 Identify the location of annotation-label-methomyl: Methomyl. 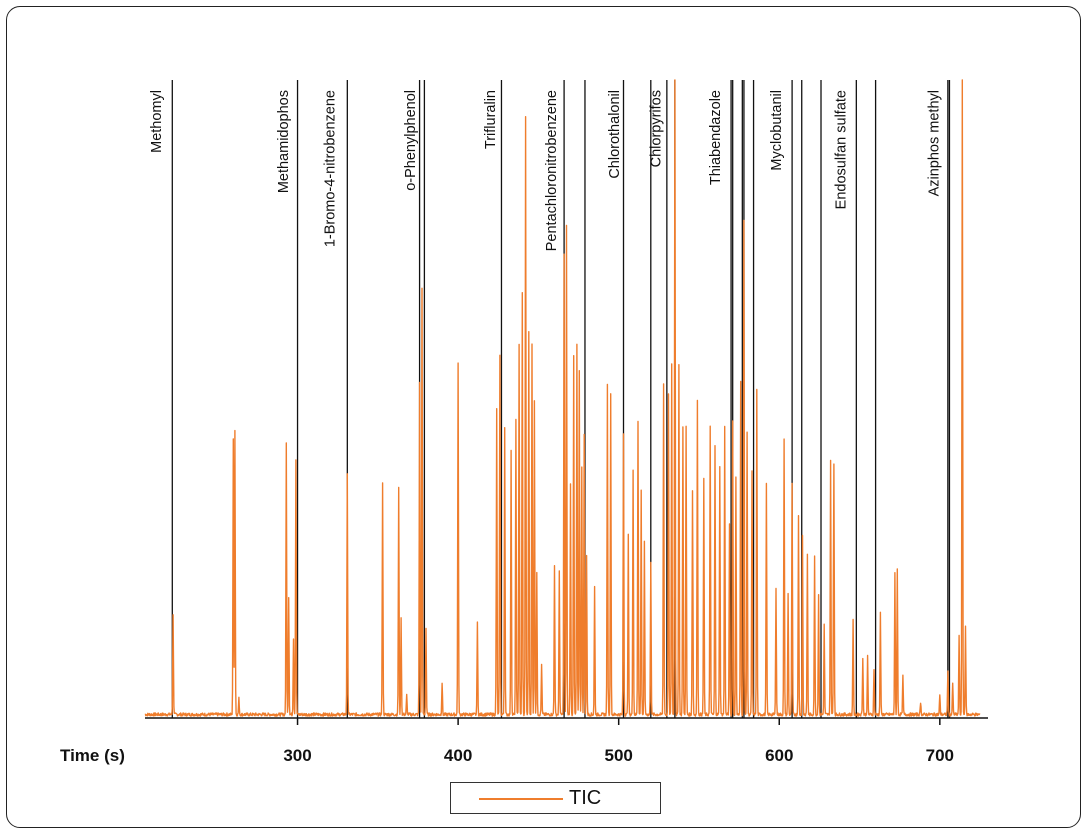
(157, 121).